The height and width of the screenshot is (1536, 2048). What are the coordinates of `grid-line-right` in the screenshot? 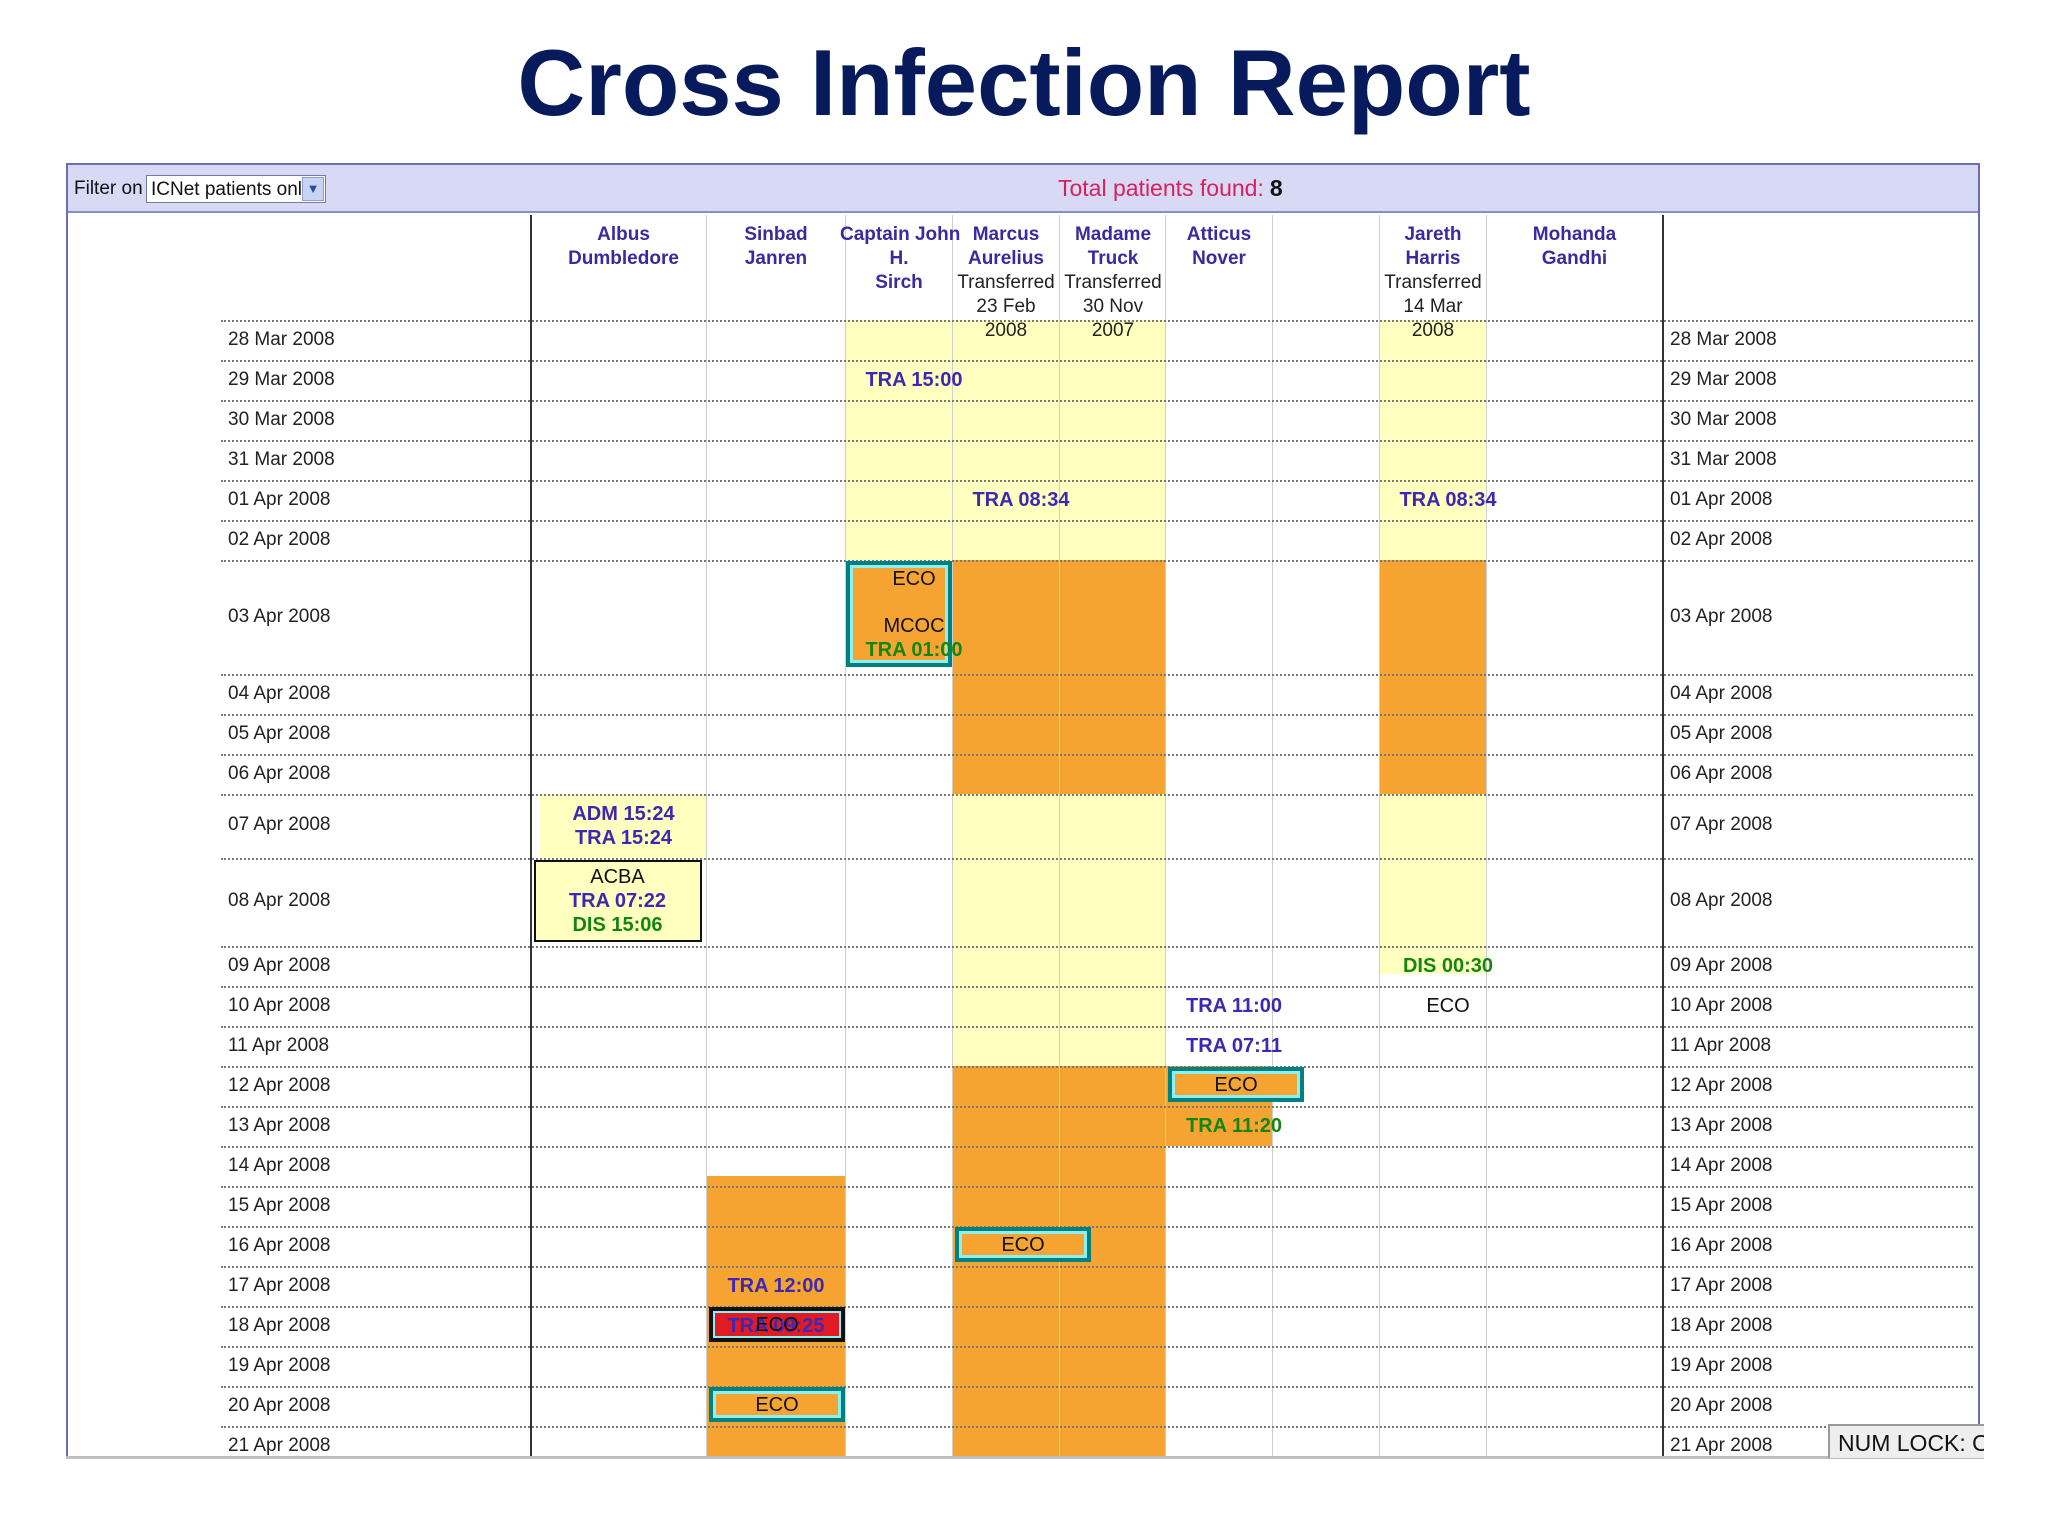 It's located at (1663, 837).